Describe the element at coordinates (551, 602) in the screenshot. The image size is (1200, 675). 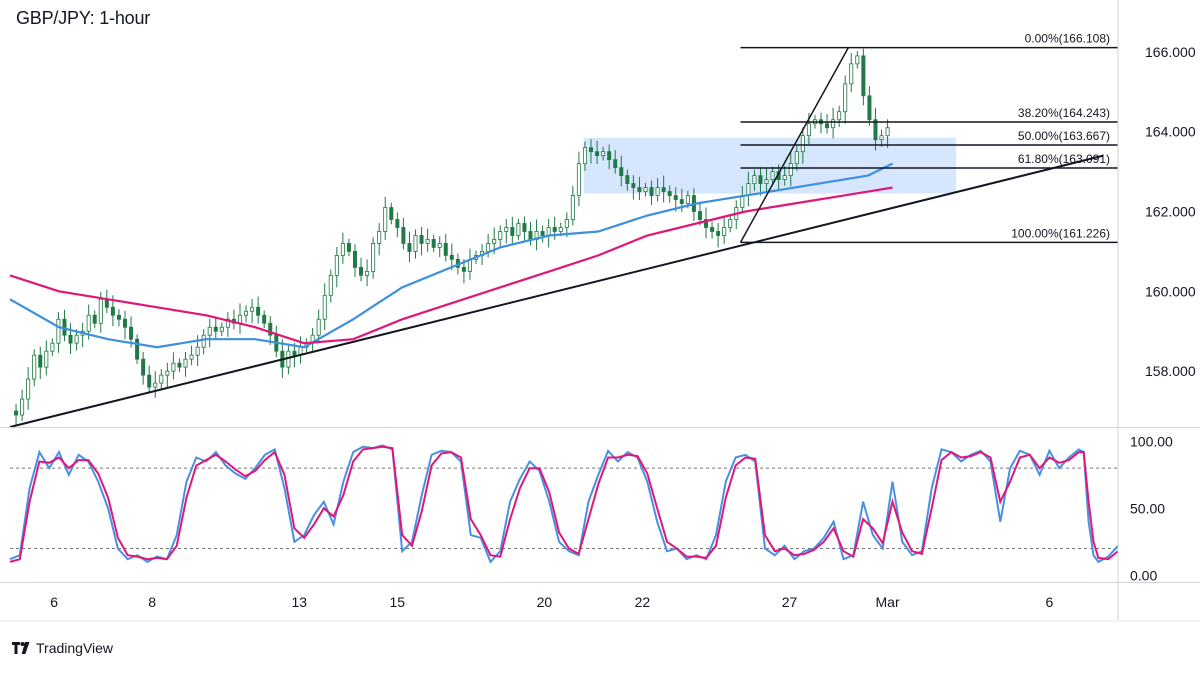
I see `time-axis: 6 8 13 15 20 22 27 Mar 6` at that location.